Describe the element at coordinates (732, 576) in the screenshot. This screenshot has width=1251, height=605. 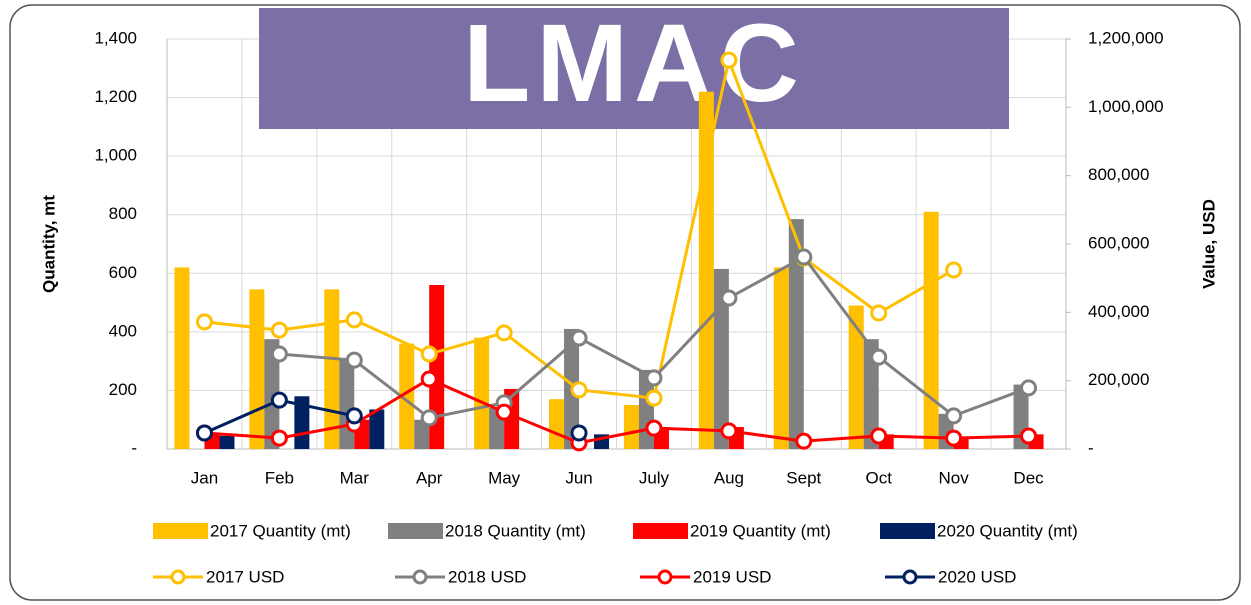
I see `legend-label: 2019 USD` at that location.